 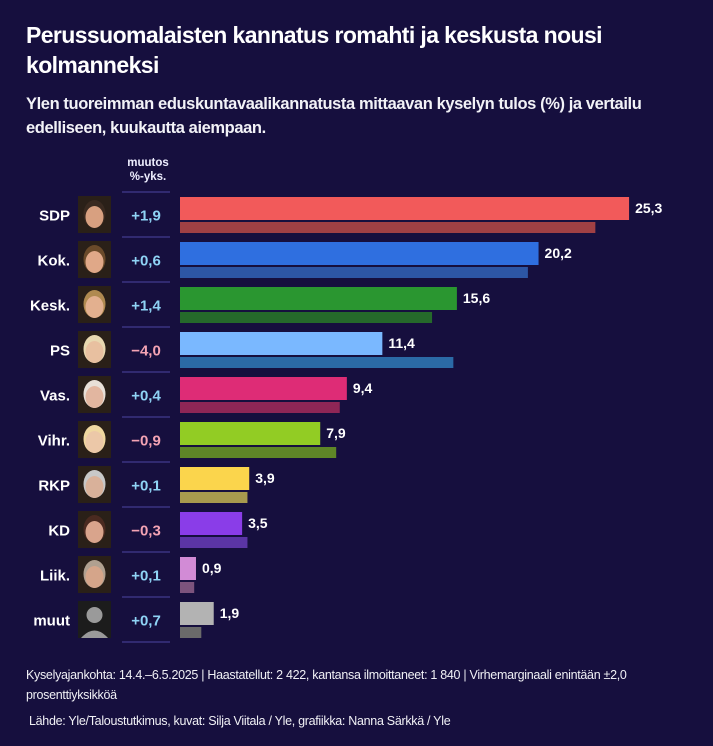 I want to click on data-label: 20,2, so click(x=558, y=253).